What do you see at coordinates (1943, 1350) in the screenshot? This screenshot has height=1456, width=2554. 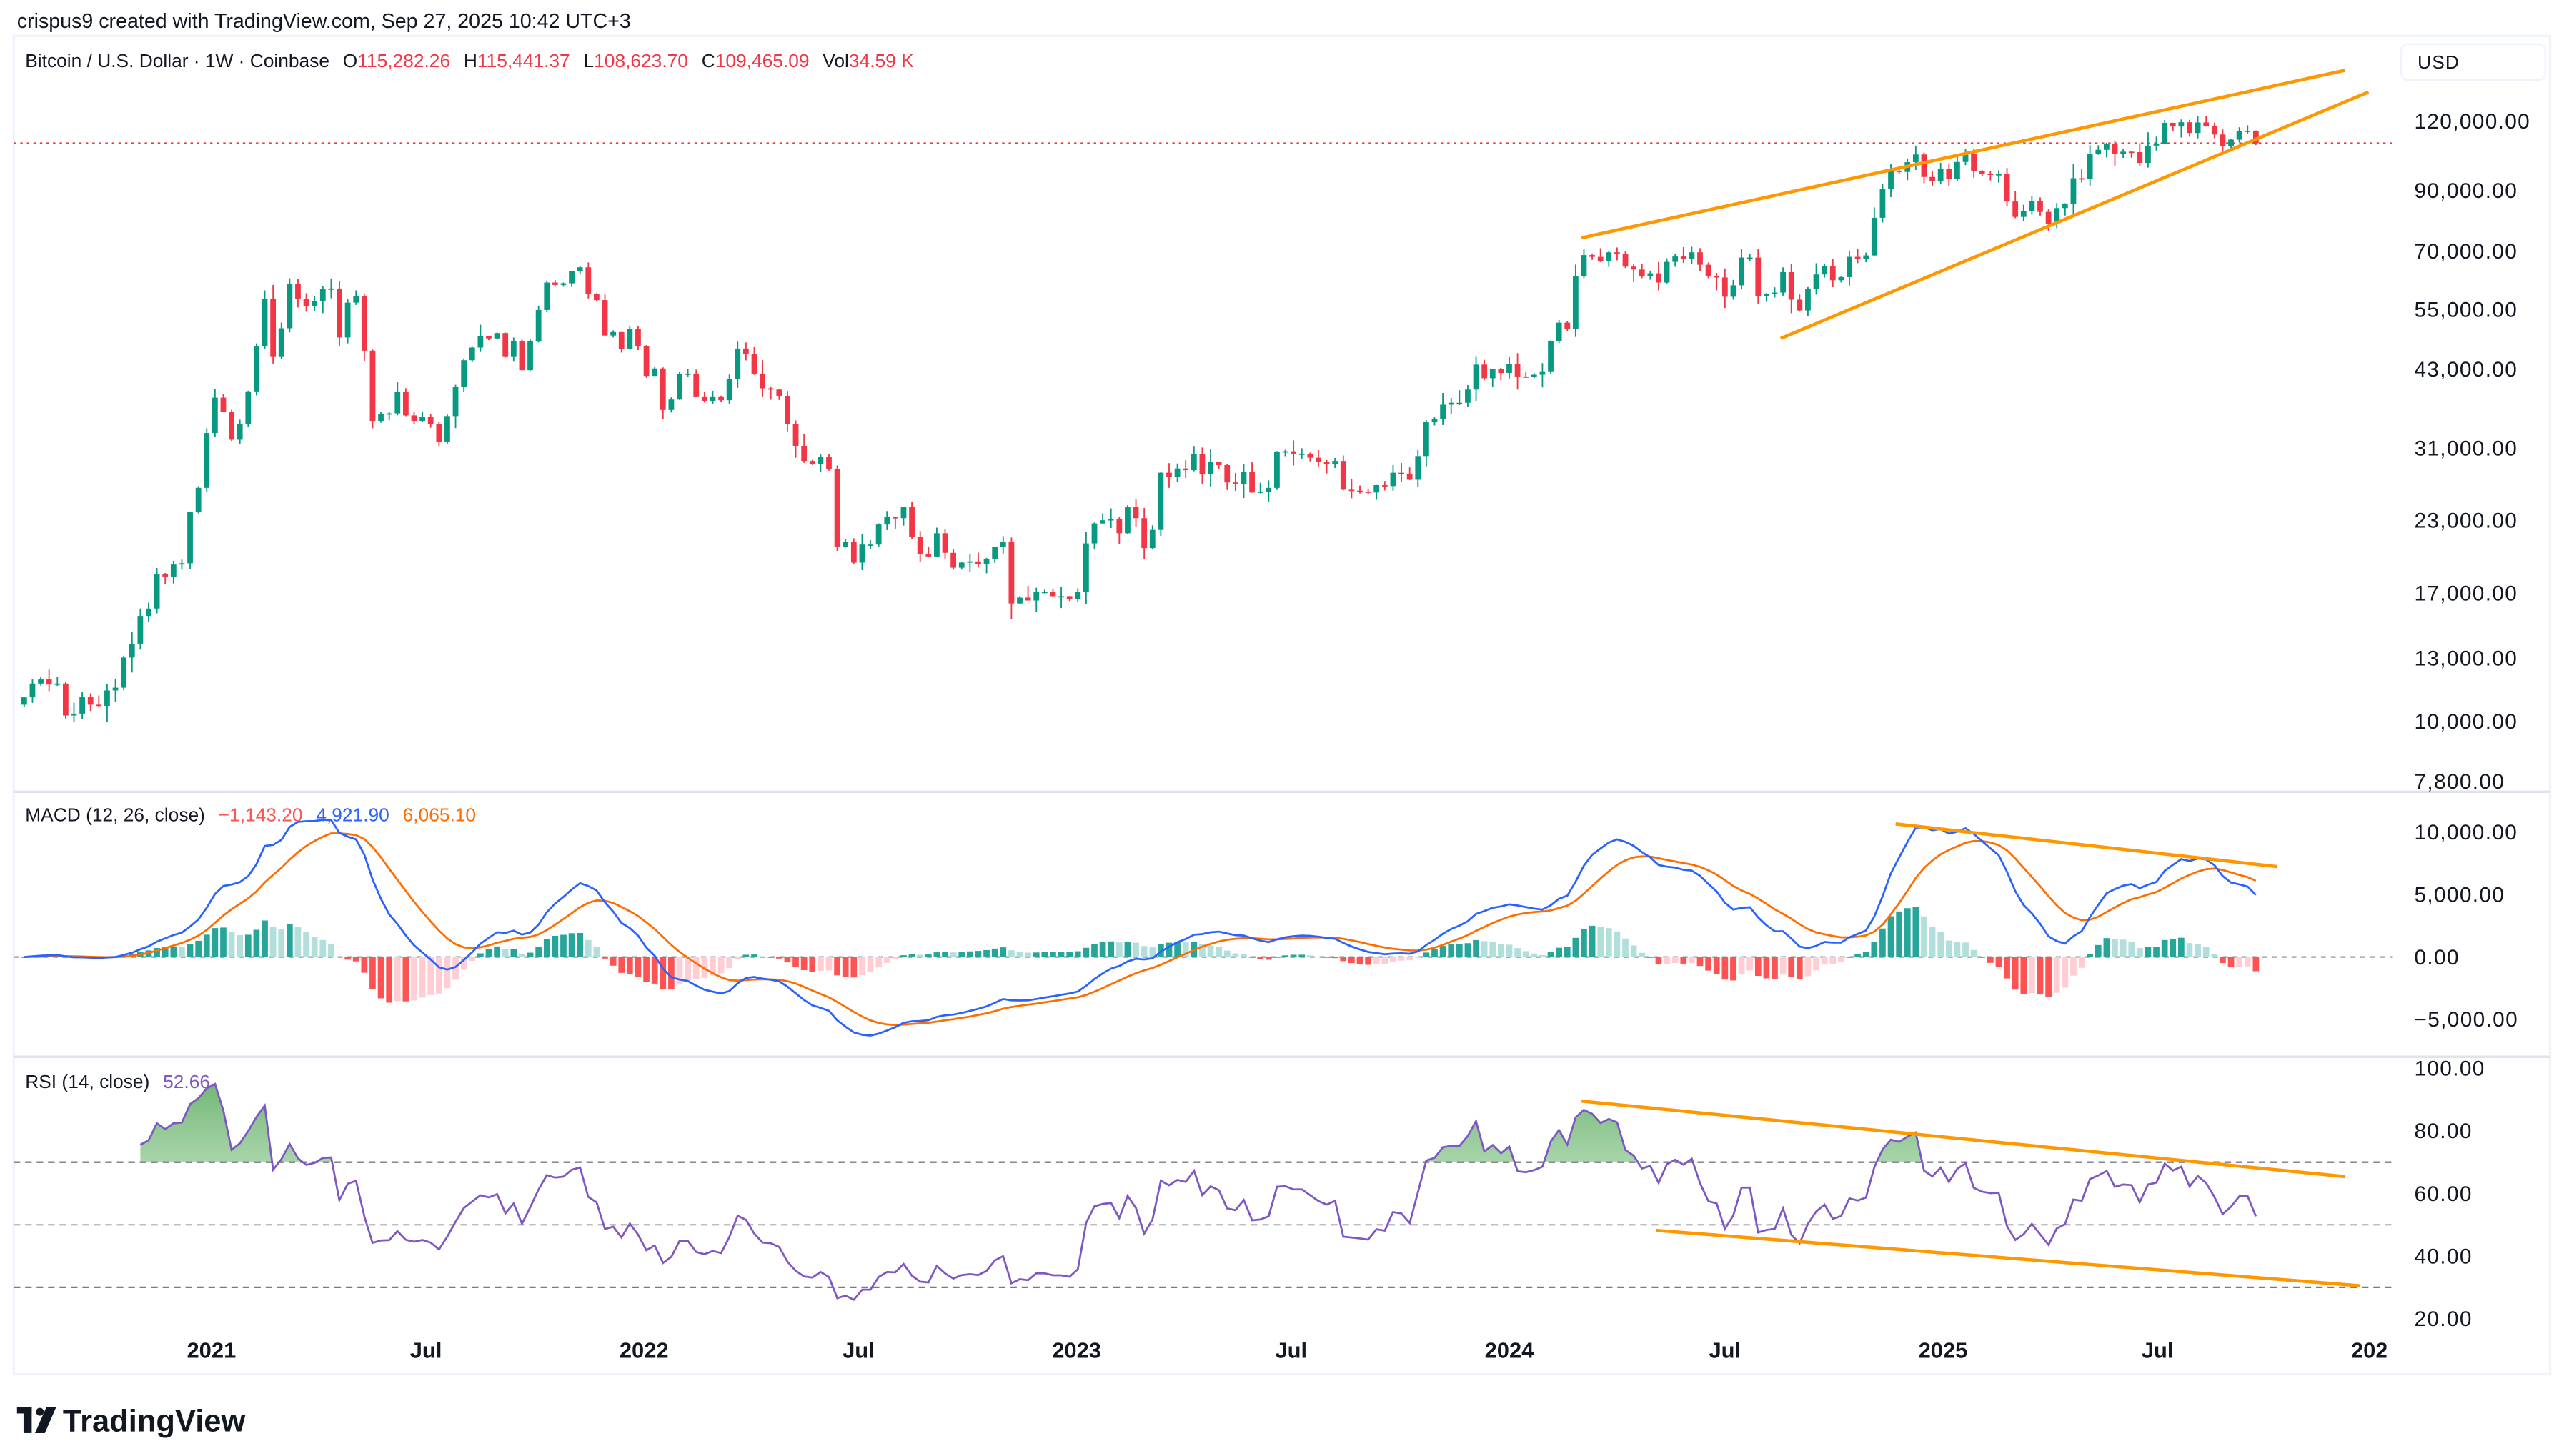 I see `time-axis-label: 2025` at bounding box center [1943, 1350].